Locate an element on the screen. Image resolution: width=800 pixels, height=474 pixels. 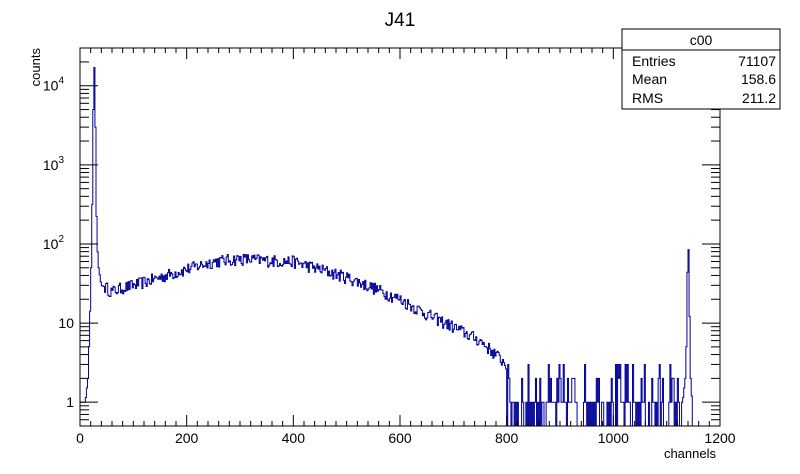
stats-box-title: c00 is located at coordinates (701, 40).